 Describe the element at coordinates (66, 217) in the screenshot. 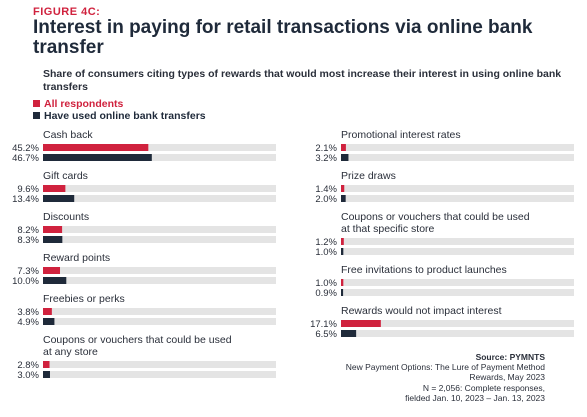

I see `category-label: Discounts` at that location.